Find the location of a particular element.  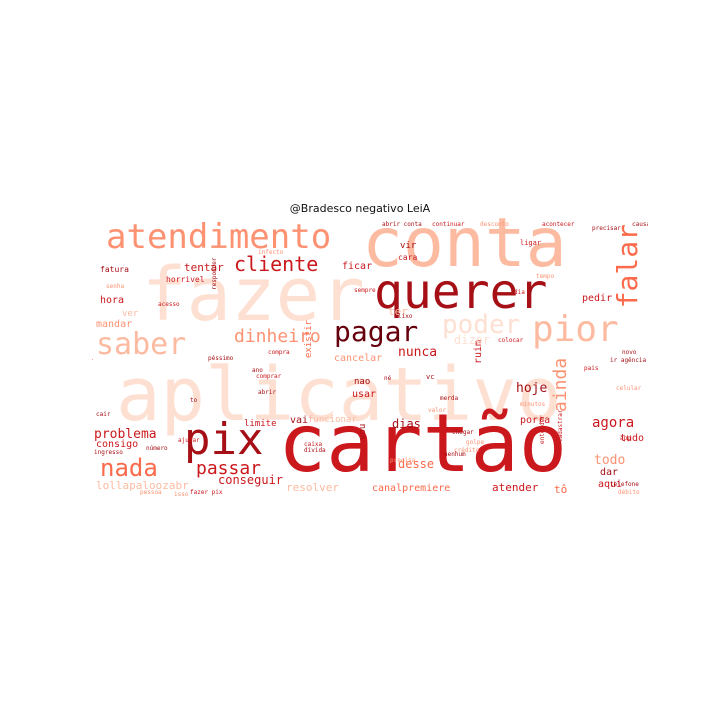

word-pedir: pedir is located at coordinates (597, 298).